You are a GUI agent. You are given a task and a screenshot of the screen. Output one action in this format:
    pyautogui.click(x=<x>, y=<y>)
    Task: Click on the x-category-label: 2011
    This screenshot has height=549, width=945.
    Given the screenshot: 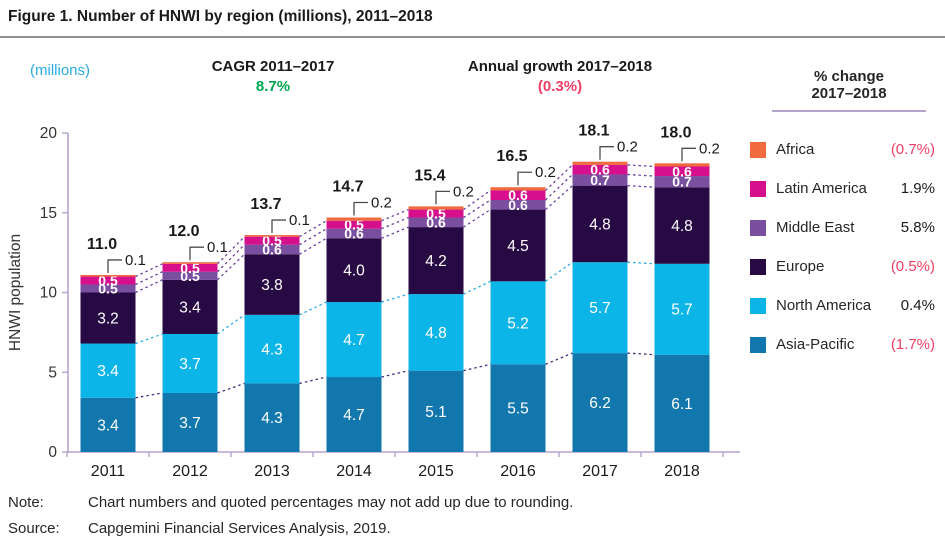 What is the action you would take?
    pyautogui.click(x=108, y=471)
    